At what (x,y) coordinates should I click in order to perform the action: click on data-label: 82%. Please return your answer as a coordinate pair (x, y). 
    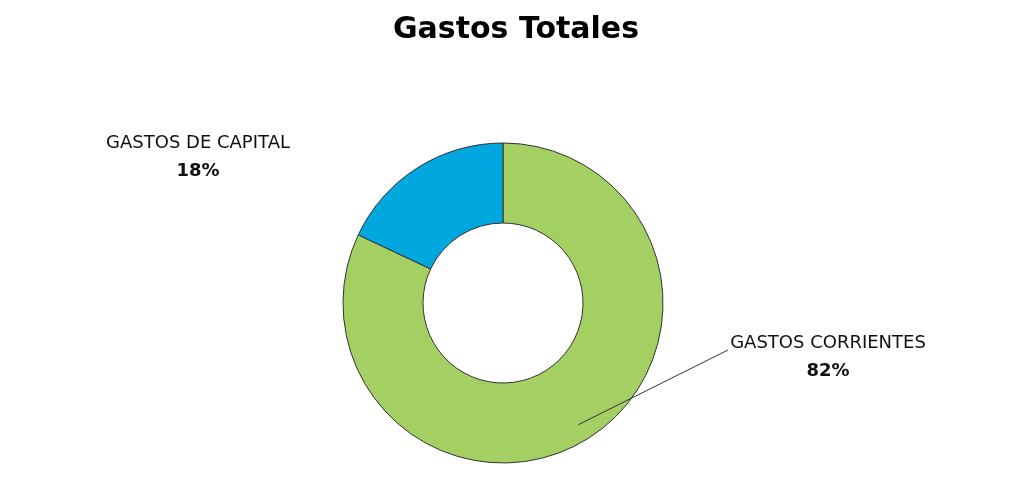
    Looking at the image, I should click on (828, 369).